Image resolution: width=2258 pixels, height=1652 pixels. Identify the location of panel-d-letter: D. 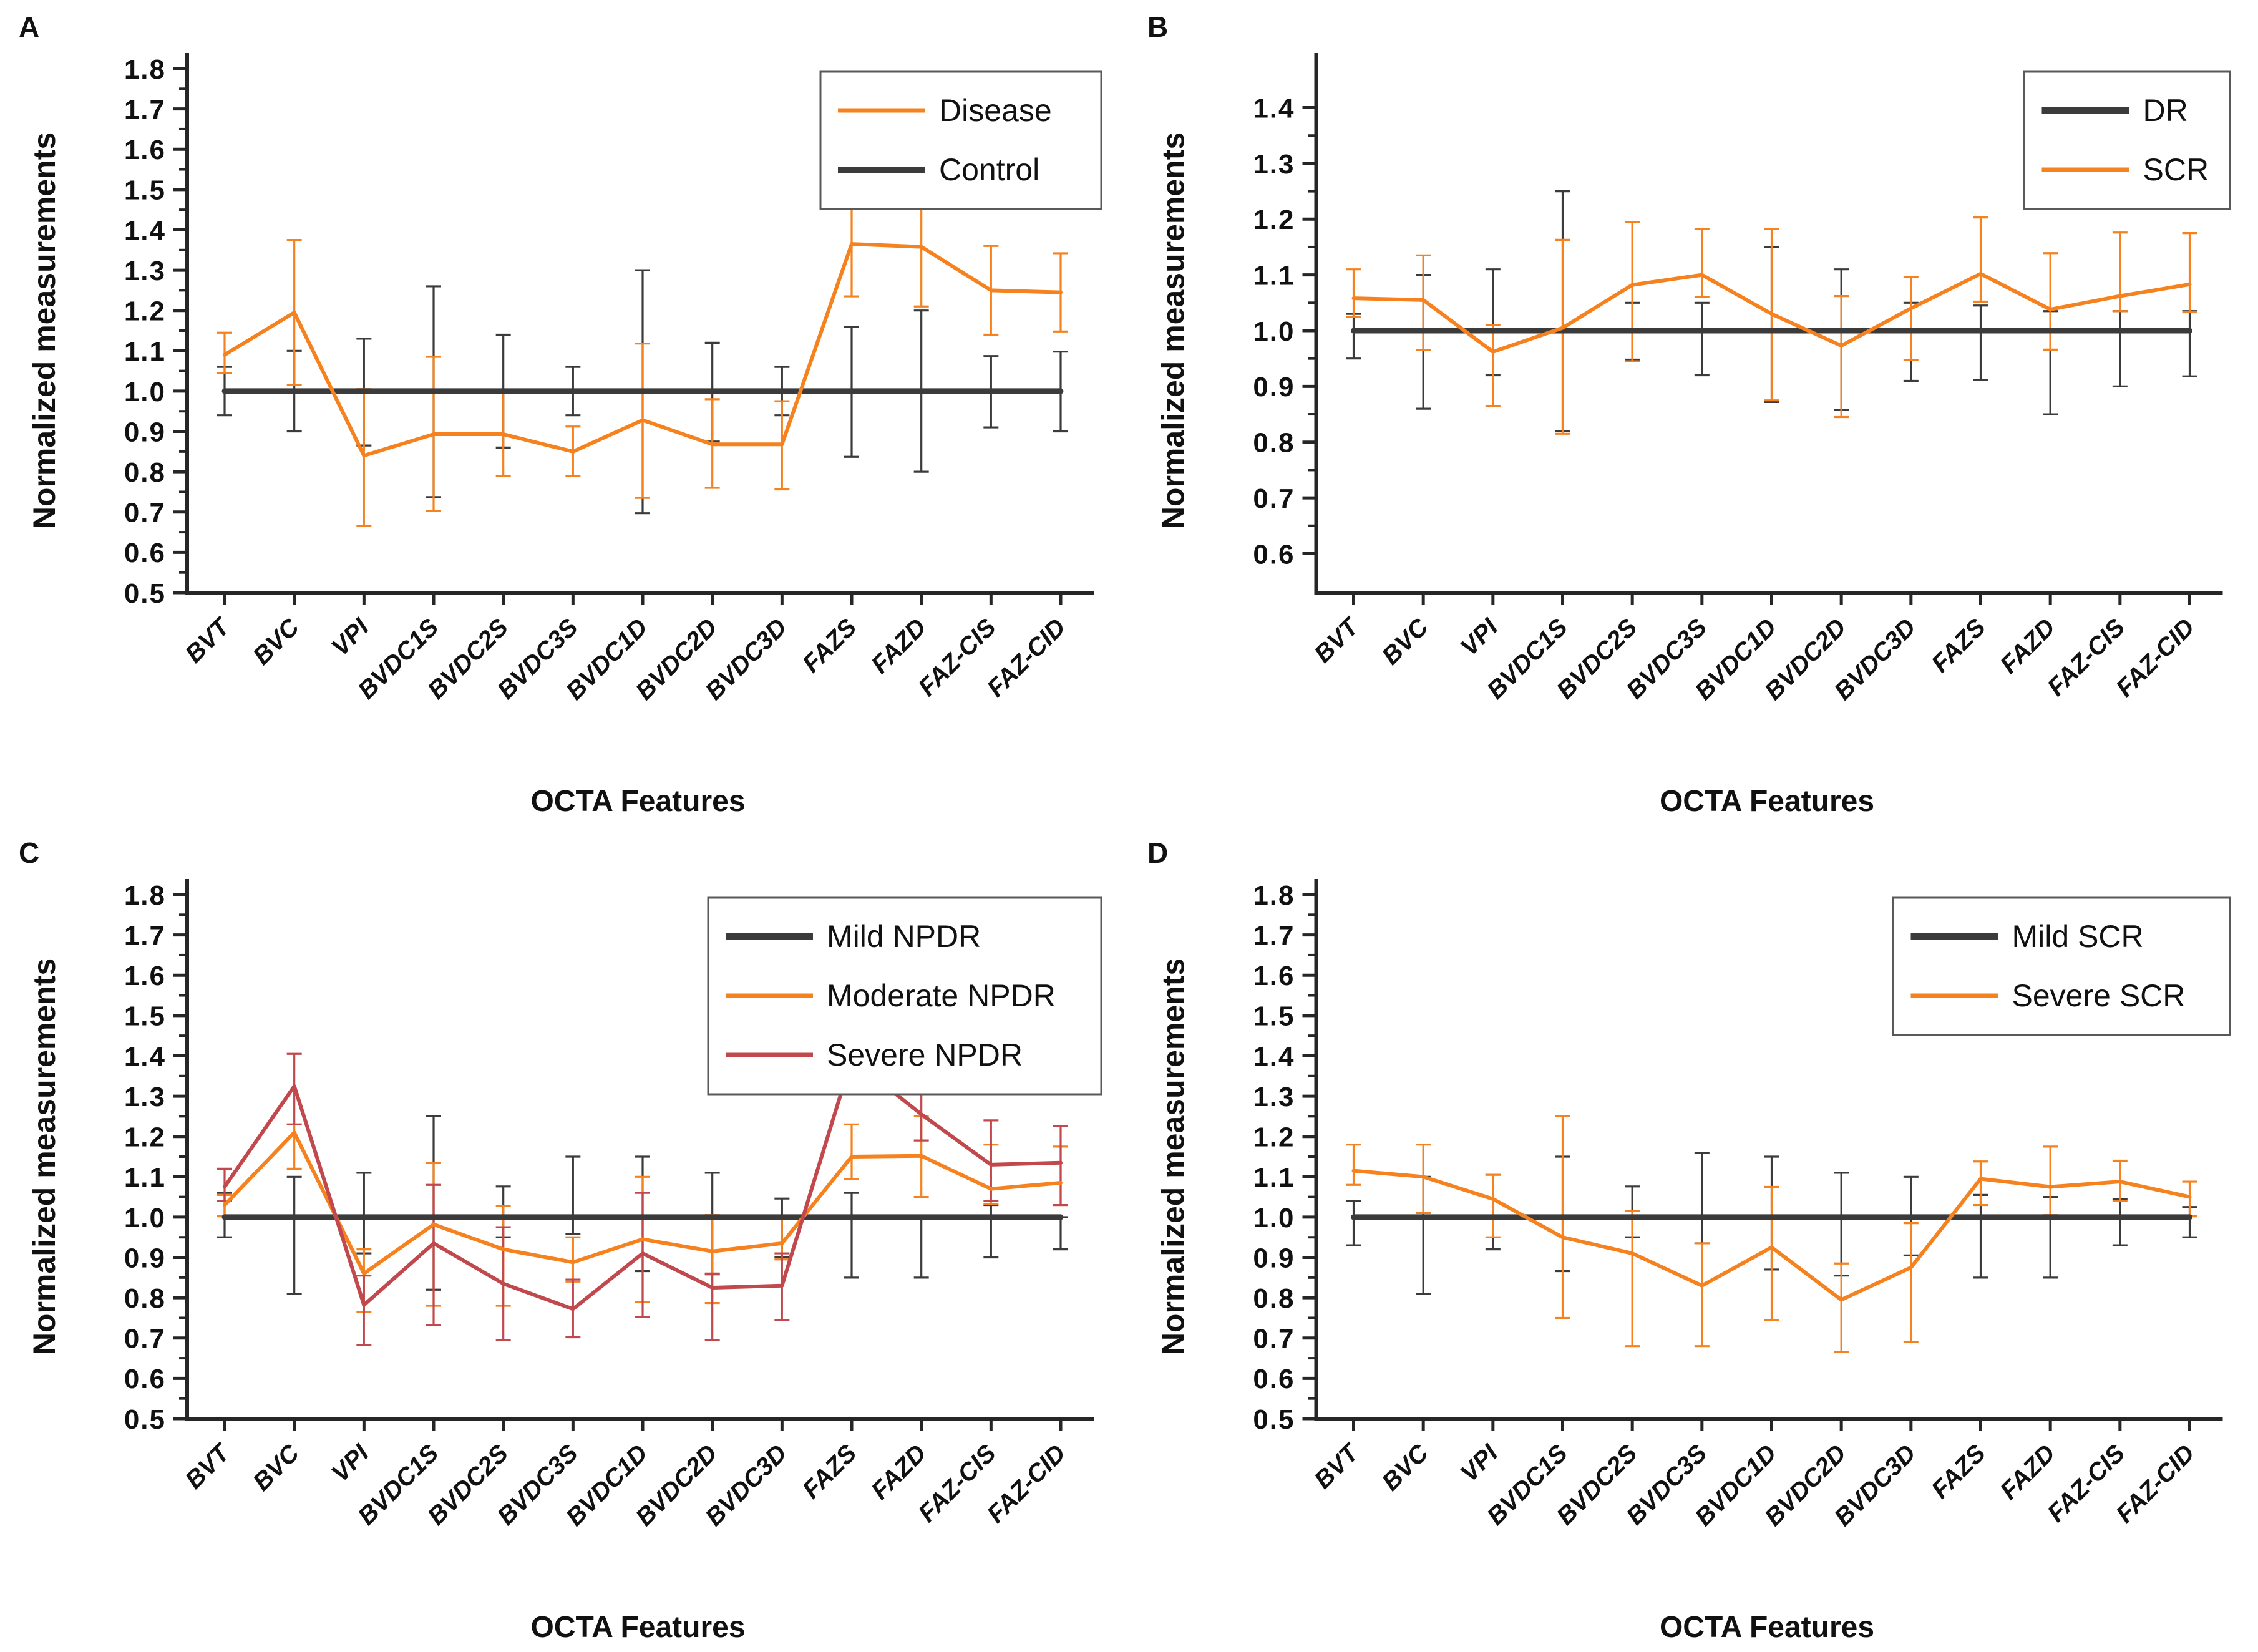
(1158, 853).